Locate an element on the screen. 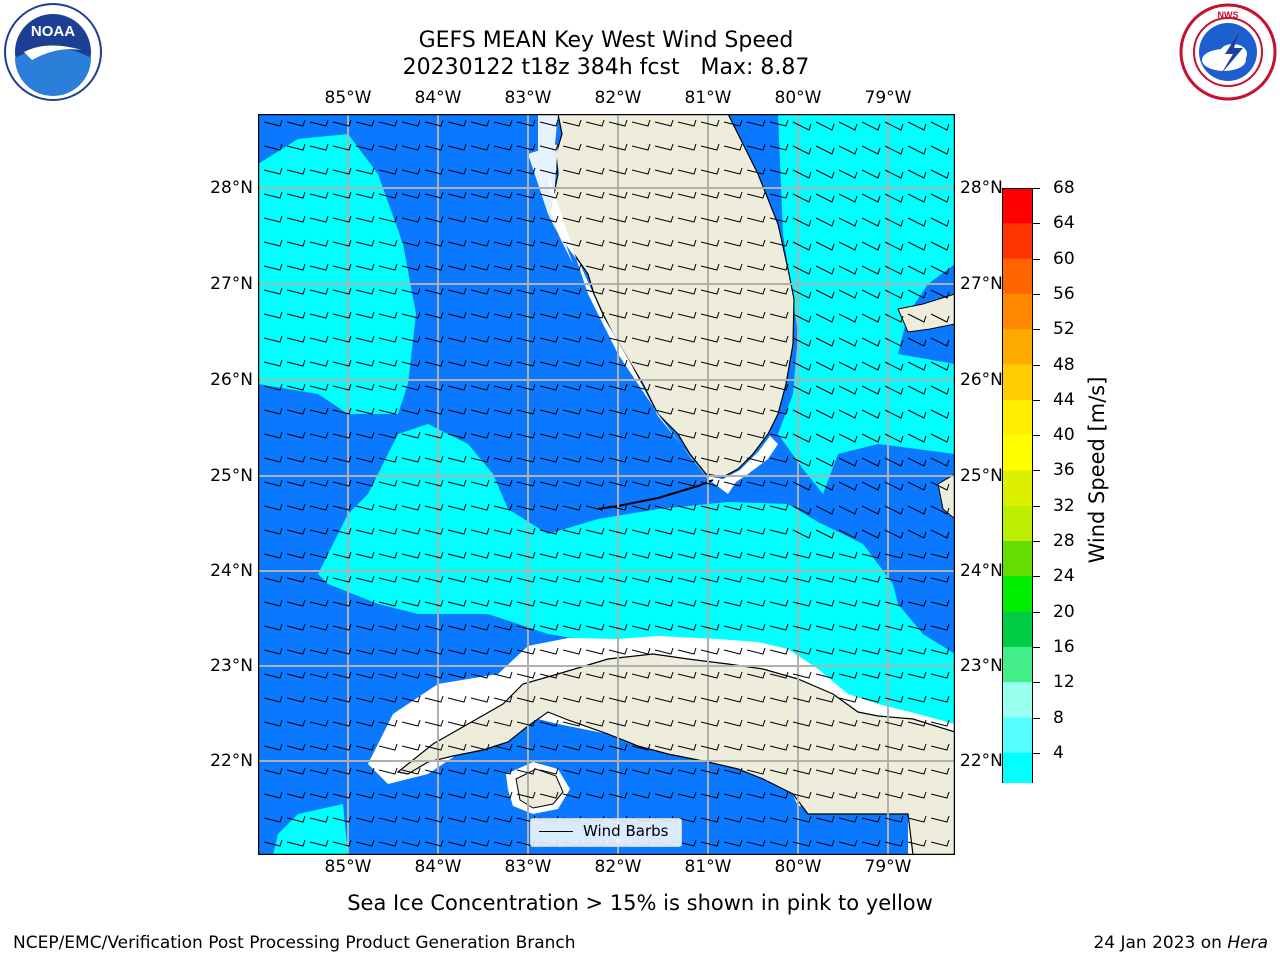 The height and width of the screenshot is (960, 1280). colorbar-tick-label: 60 is located at coordinates (1064, 258).